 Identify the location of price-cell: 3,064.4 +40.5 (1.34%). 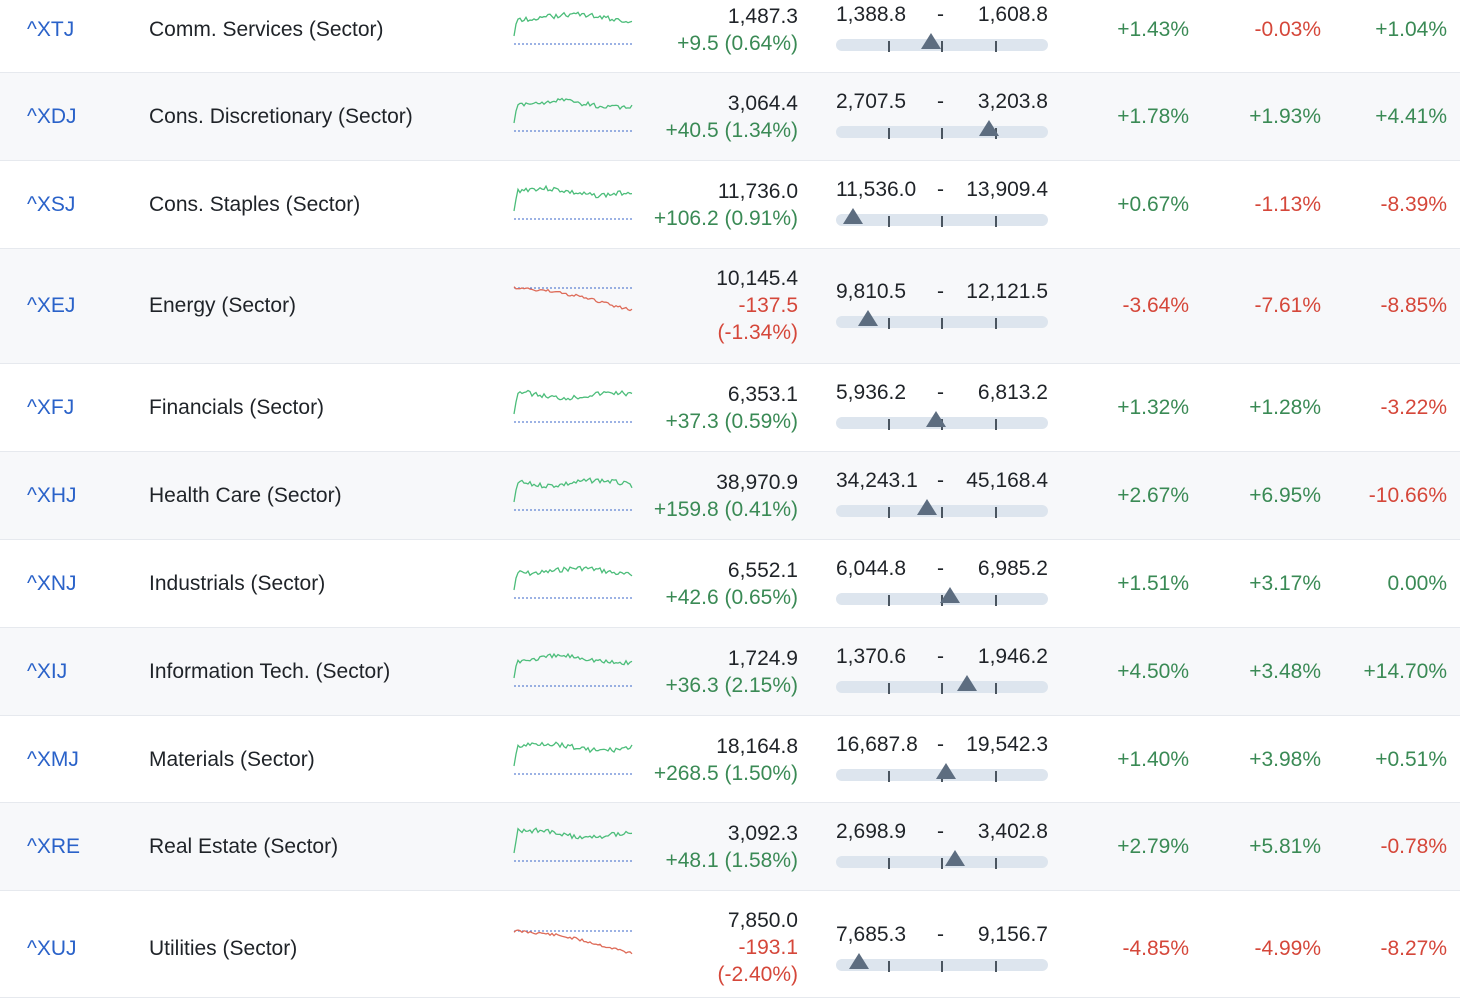
(731, 117).